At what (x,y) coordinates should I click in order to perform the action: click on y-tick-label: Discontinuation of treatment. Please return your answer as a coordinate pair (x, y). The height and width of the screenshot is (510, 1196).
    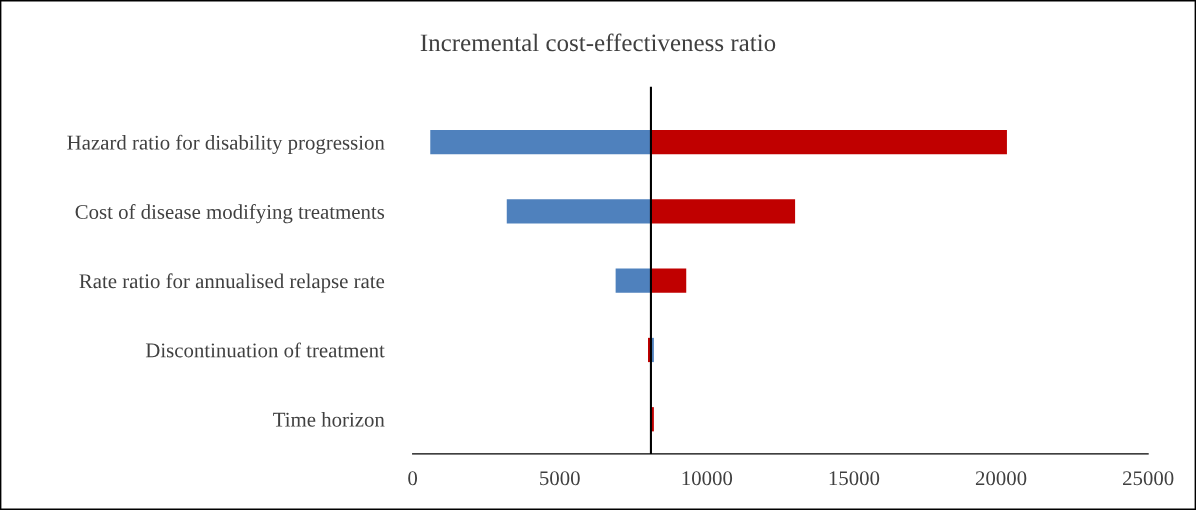
    Looking at the image, I should click on (265, 350).